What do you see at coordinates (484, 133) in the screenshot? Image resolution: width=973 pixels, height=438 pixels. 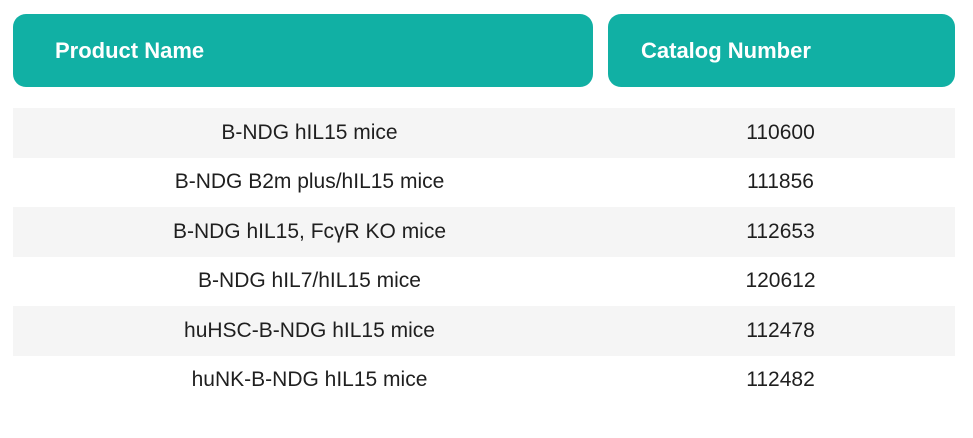 I see `table-row: B-NDG hIL15 mice 110600` at bounding box center [484, 133].